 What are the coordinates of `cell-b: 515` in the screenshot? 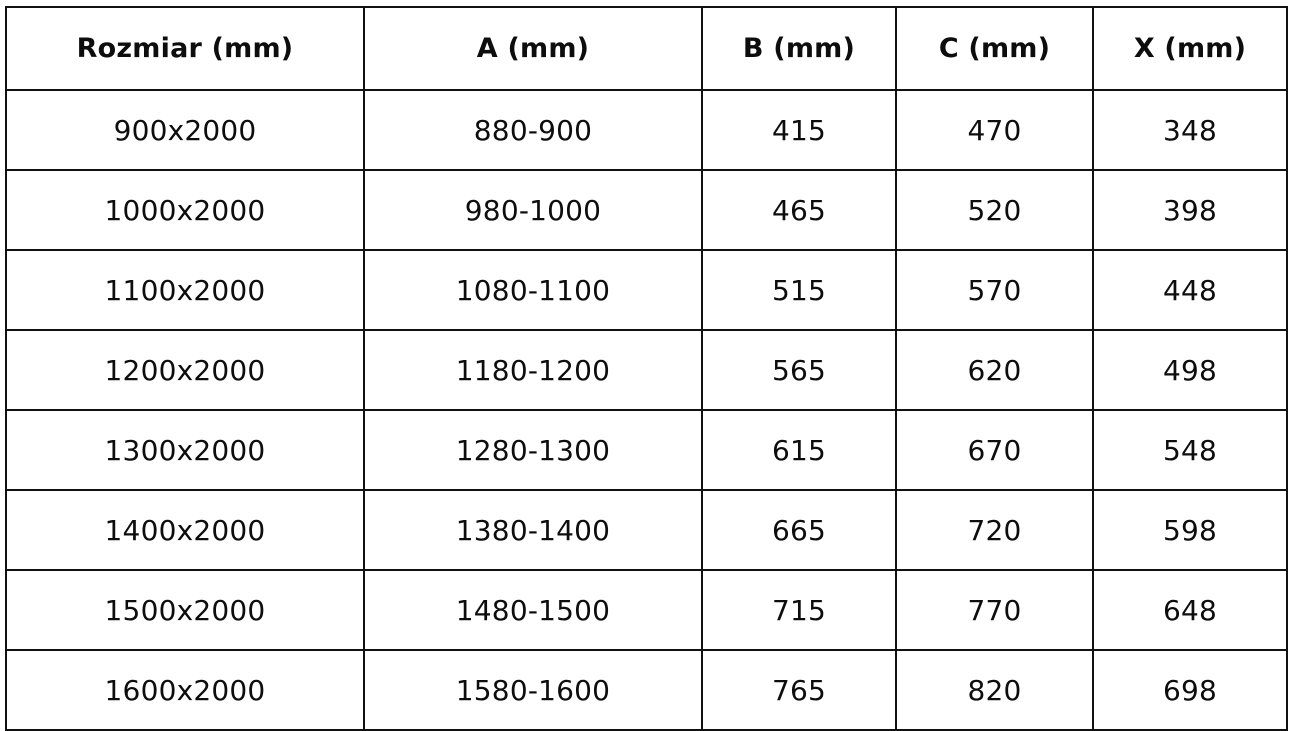 It's located at (799, 290).